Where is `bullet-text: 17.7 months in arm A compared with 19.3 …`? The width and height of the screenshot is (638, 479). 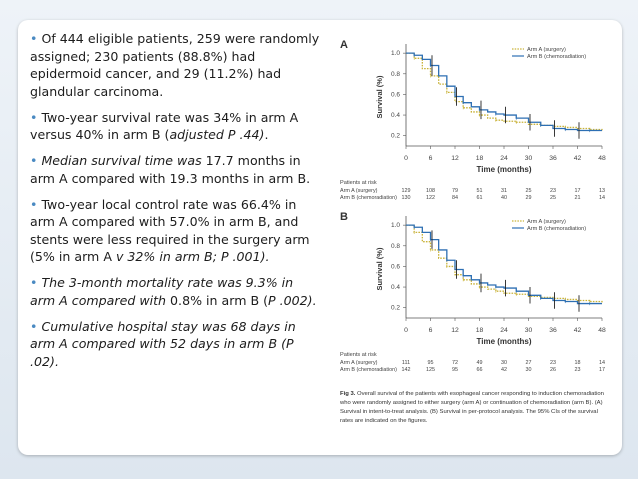 bullet-text: 17.7 months in arm A compared with 19.3 … is located at coordinates (170, 169).